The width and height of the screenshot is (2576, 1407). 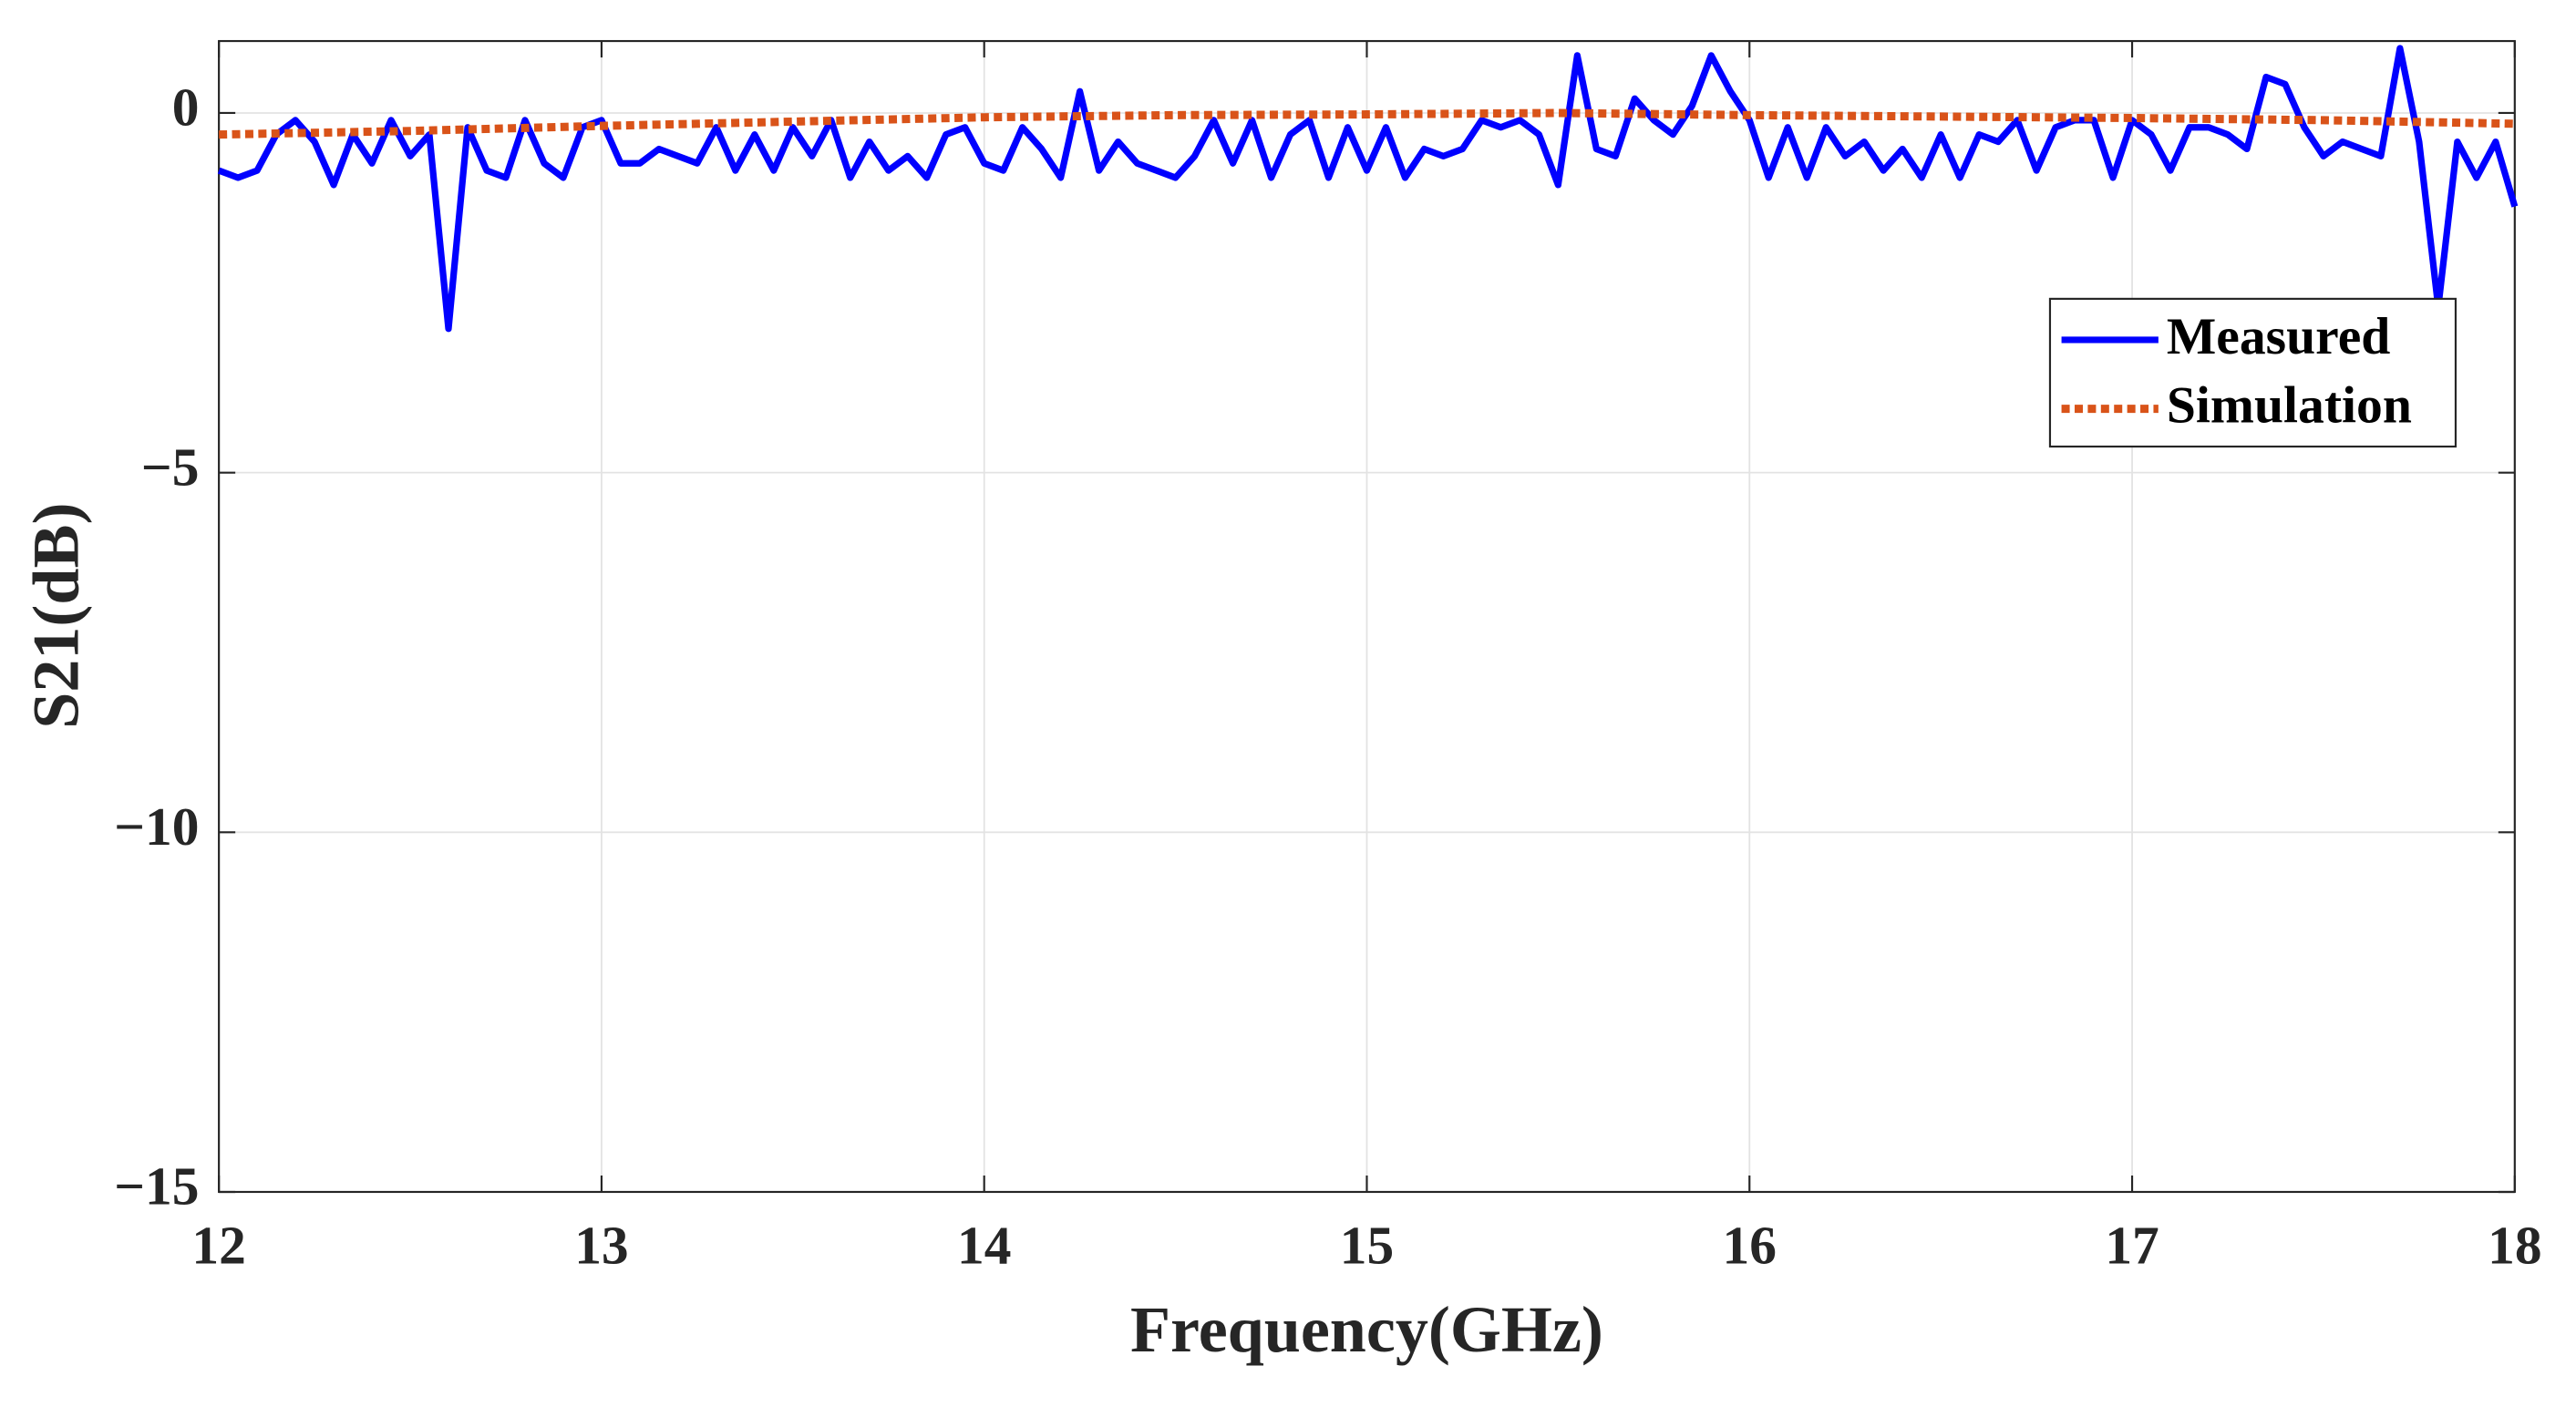 I want to click on y-tick-label: 0, so click(x=186, y=107).